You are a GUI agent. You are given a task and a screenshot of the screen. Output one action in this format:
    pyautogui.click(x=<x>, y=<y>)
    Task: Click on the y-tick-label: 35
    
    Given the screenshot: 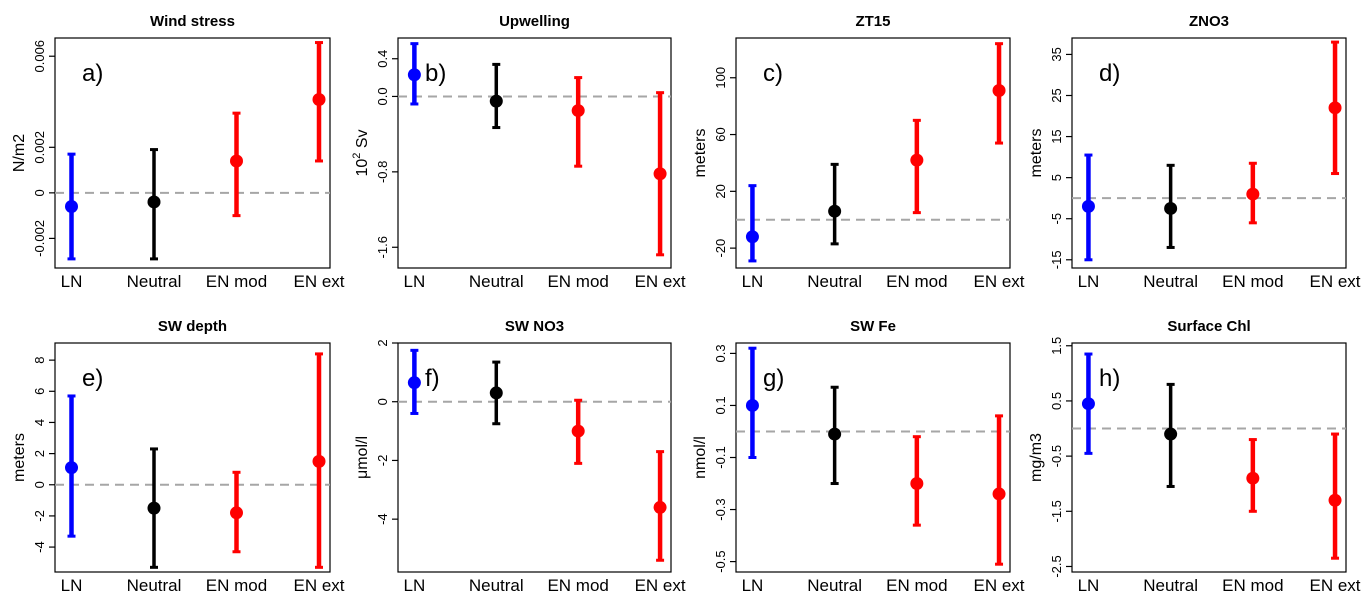 What is the action you would take?
    pyautogui.click(x=1056, y=54)
    